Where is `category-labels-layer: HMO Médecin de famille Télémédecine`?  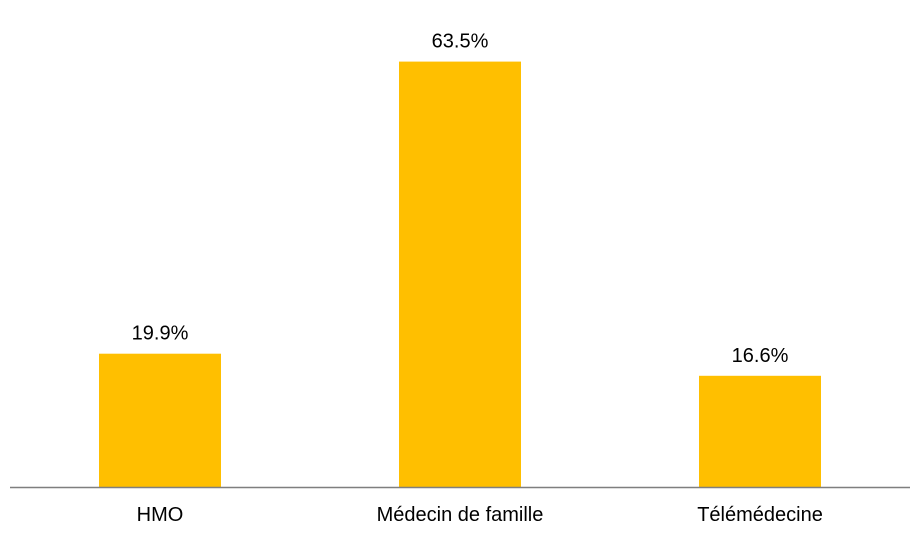 category-labels-layer: HMO Médecin de famille Télémédecine is located at coordinates (480, 515).